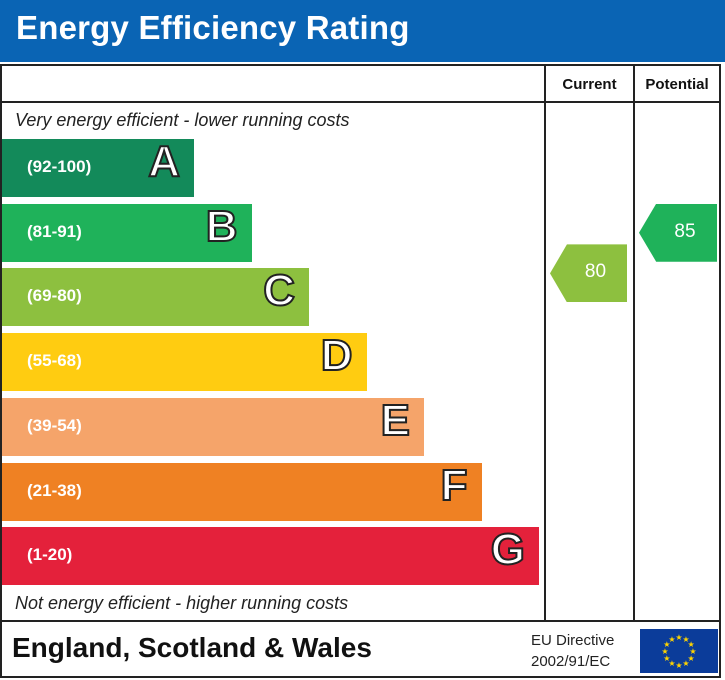 This screenshot has height=680, width=725. What do you see at coordinates (395, 420) in the screenshot?
I see `band-letter: E` at bounding box center [395, 420].